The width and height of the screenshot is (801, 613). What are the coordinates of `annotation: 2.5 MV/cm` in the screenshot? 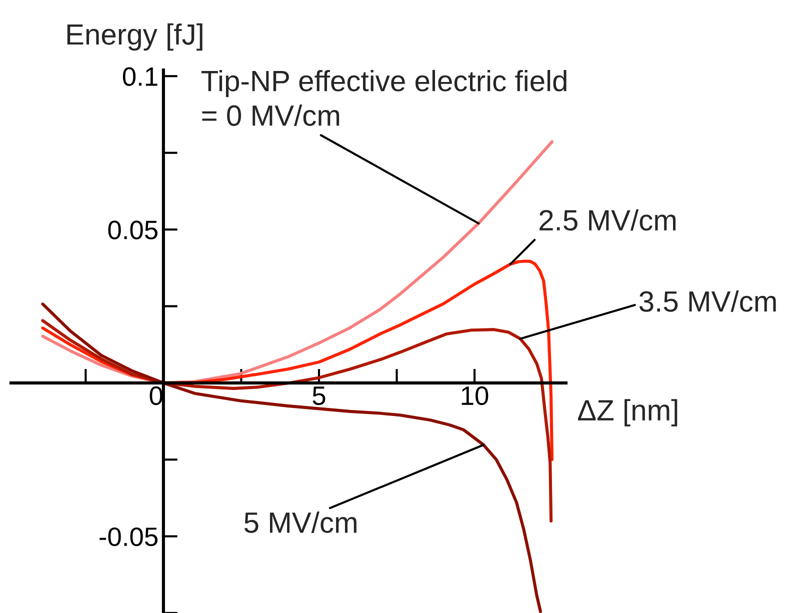 It's located at (608, 220).